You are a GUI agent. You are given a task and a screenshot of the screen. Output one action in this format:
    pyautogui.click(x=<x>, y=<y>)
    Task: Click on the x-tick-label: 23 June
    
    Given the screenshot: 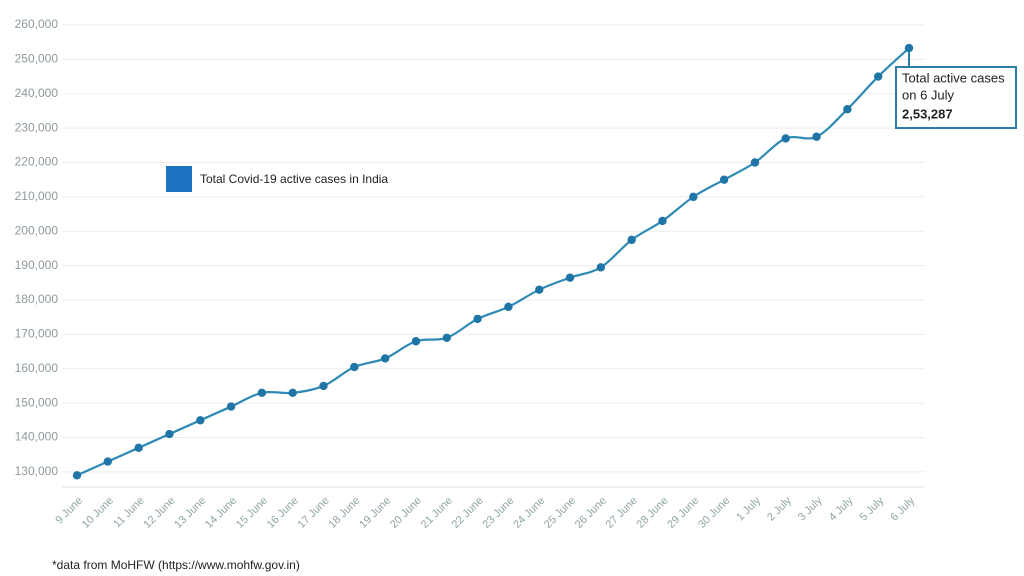 What is the action you would take?
    pyautogui.click(x=498, y=513)
    